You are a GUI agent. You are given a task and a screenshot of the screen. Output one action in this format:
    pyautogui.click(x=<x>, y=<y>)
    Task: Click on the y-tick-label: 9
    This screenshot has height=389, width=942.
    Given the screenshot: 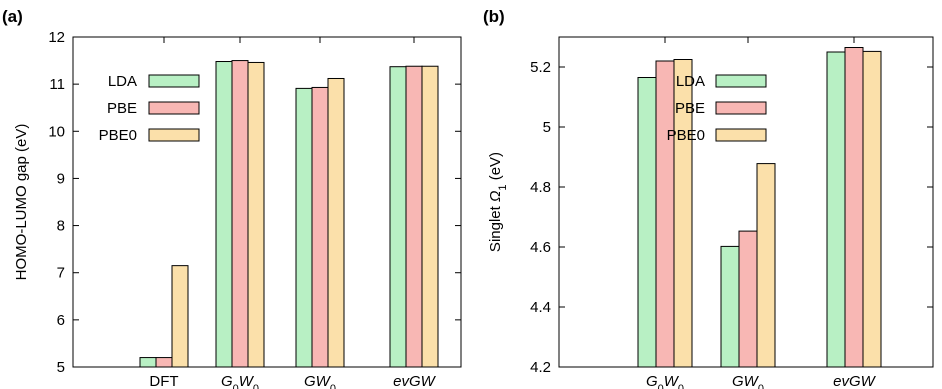 What is the action you would take?
    pyautogui.click(x=61, y=178)
    